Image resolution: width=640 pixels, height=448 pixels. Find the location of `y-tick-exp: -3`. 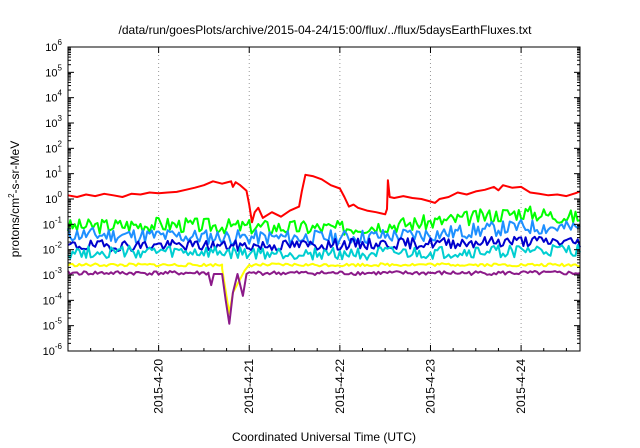

y-tick-exp: -3 is located at coordinates (59, 270).